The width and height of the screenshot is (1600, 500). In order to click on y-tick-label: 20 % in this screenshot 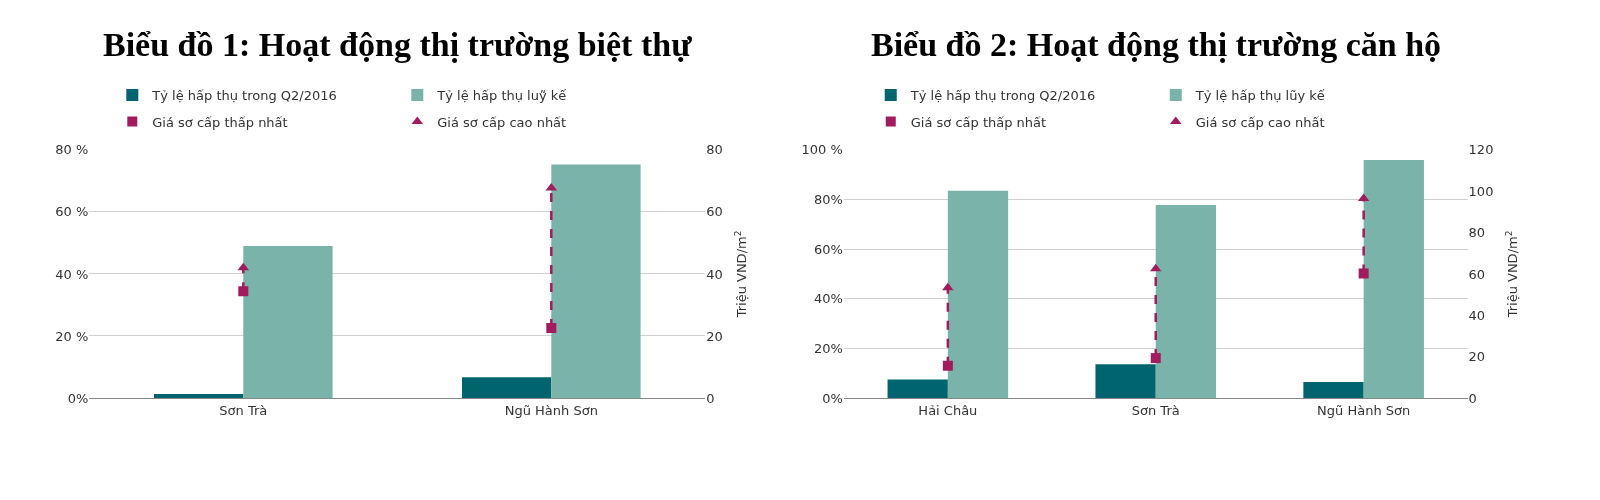, I will do `click(72, 336)`.